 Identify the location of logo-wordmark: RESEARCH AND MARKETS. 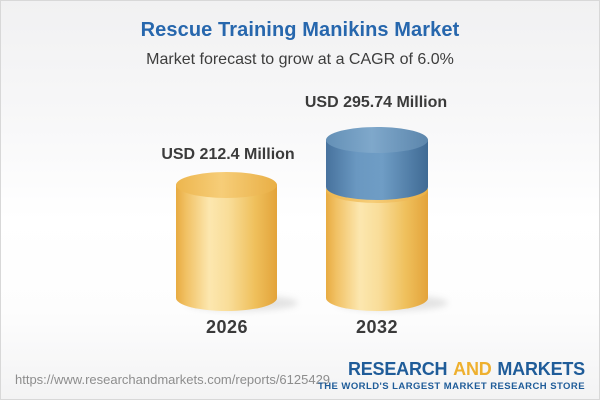
(451, 369).